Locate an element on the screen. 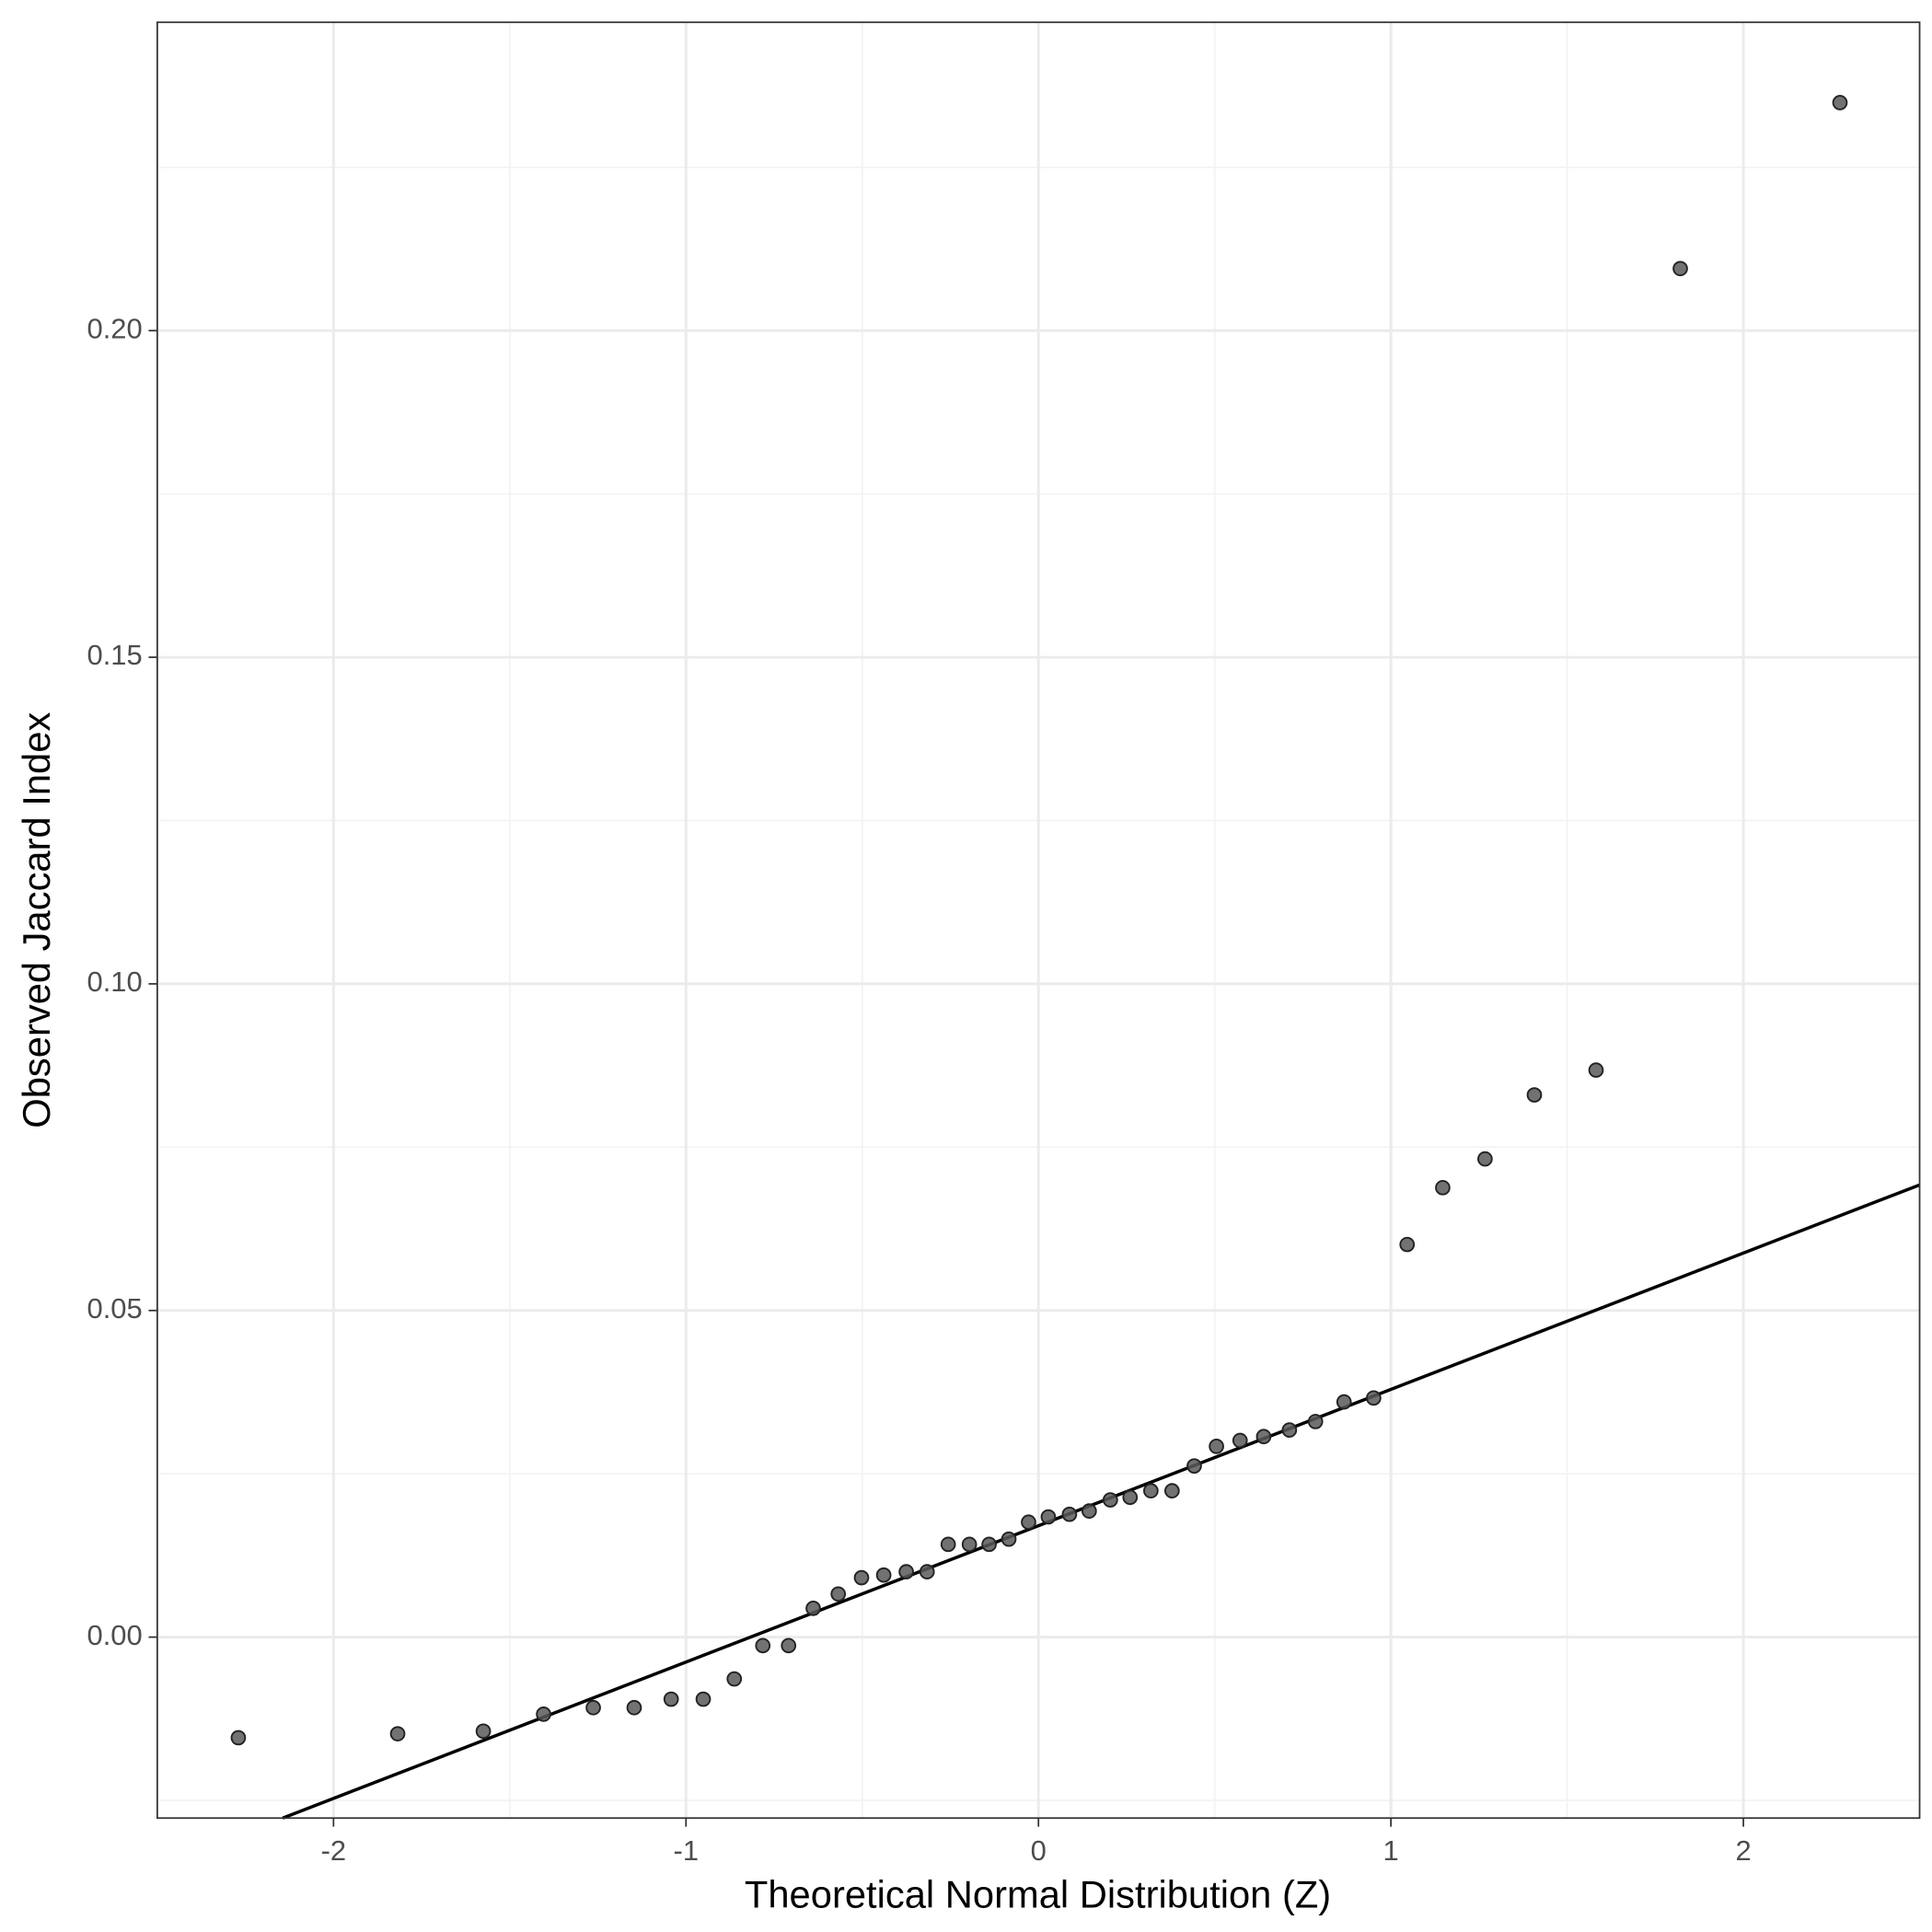 Image resolution: width=1932 pixels, height=1932 pixels. y-tick-label: 0.00 is located at coordinates (115, 1635).